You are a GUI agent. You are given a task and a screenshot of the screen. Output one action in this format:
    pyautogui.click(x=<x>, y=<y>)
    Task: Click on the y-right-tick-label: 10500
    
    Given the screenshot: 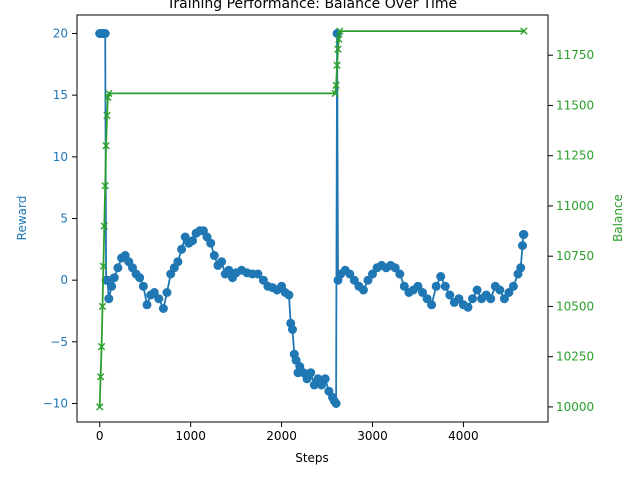 What is the action you would take?
    pyautogui.click(x=575, y=306)
    